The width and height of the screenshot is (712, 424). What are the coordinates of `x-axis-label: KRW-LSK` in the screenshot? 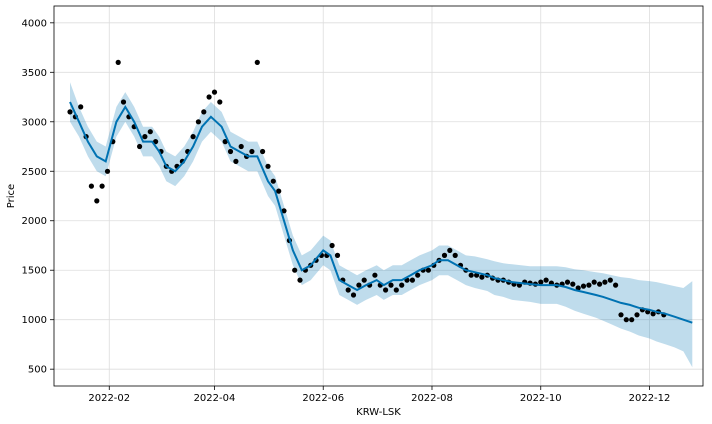 It's located at (378, 412).